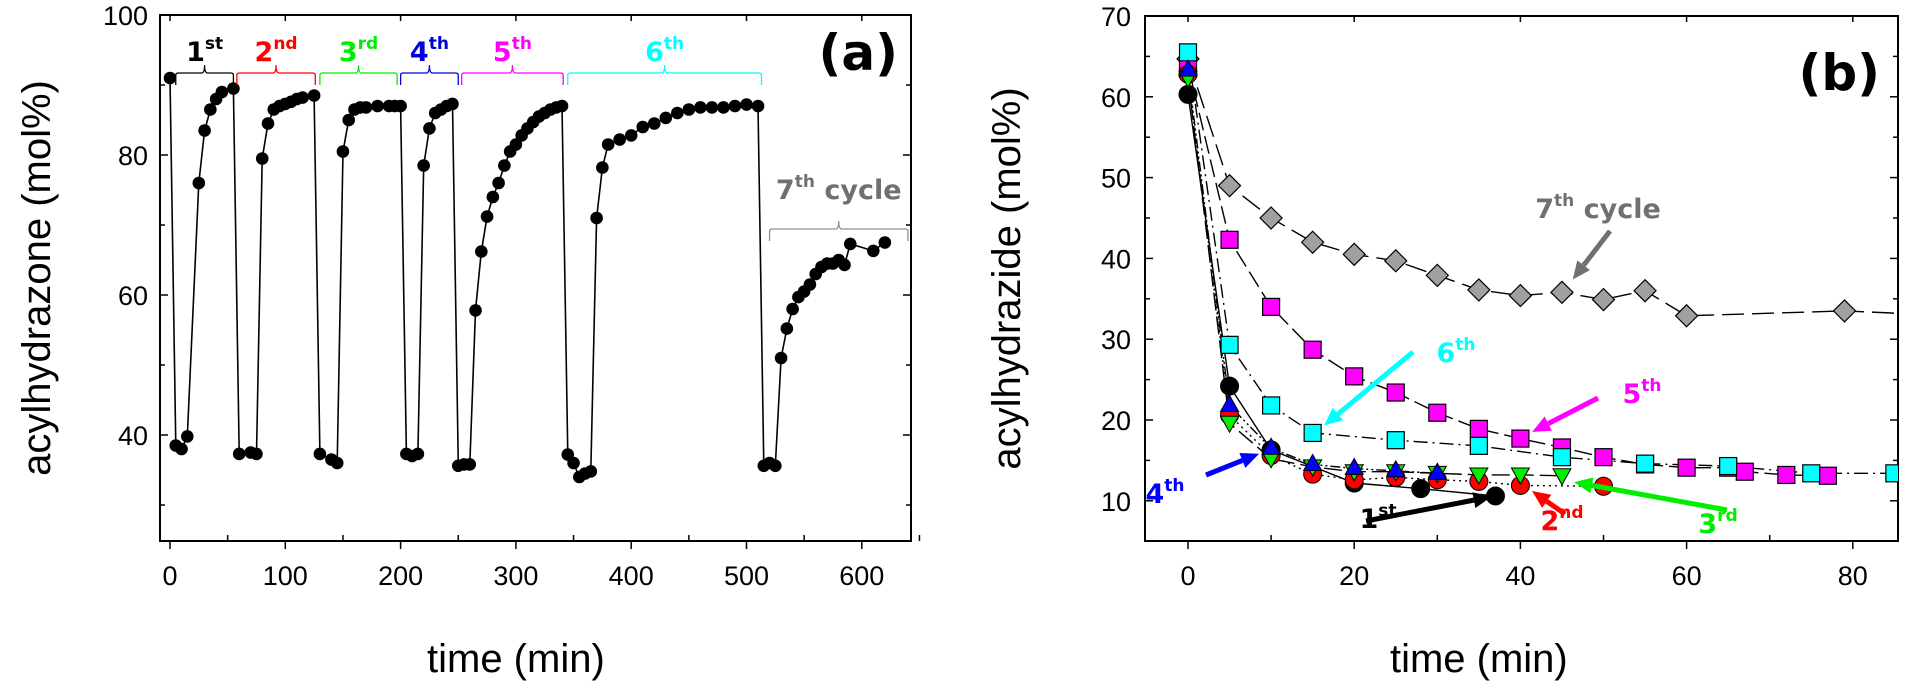  Describe the element at coordinates (1164, 493) in the screenshot. I see `annotation-label-4th: 4th` at that location.